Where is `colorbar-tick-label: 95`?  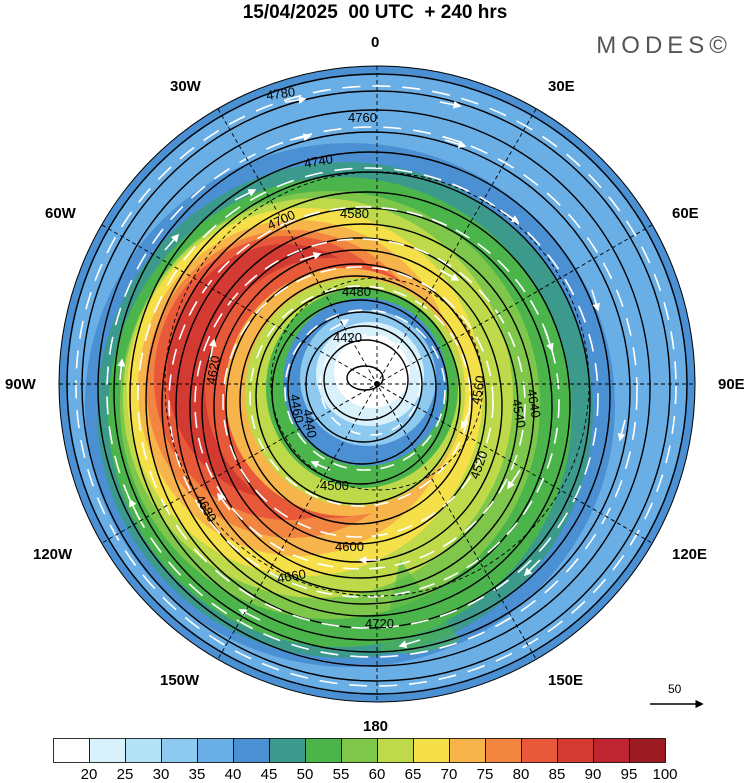 colorbar-tick-label: 95 is located at coordinates (629, 774).